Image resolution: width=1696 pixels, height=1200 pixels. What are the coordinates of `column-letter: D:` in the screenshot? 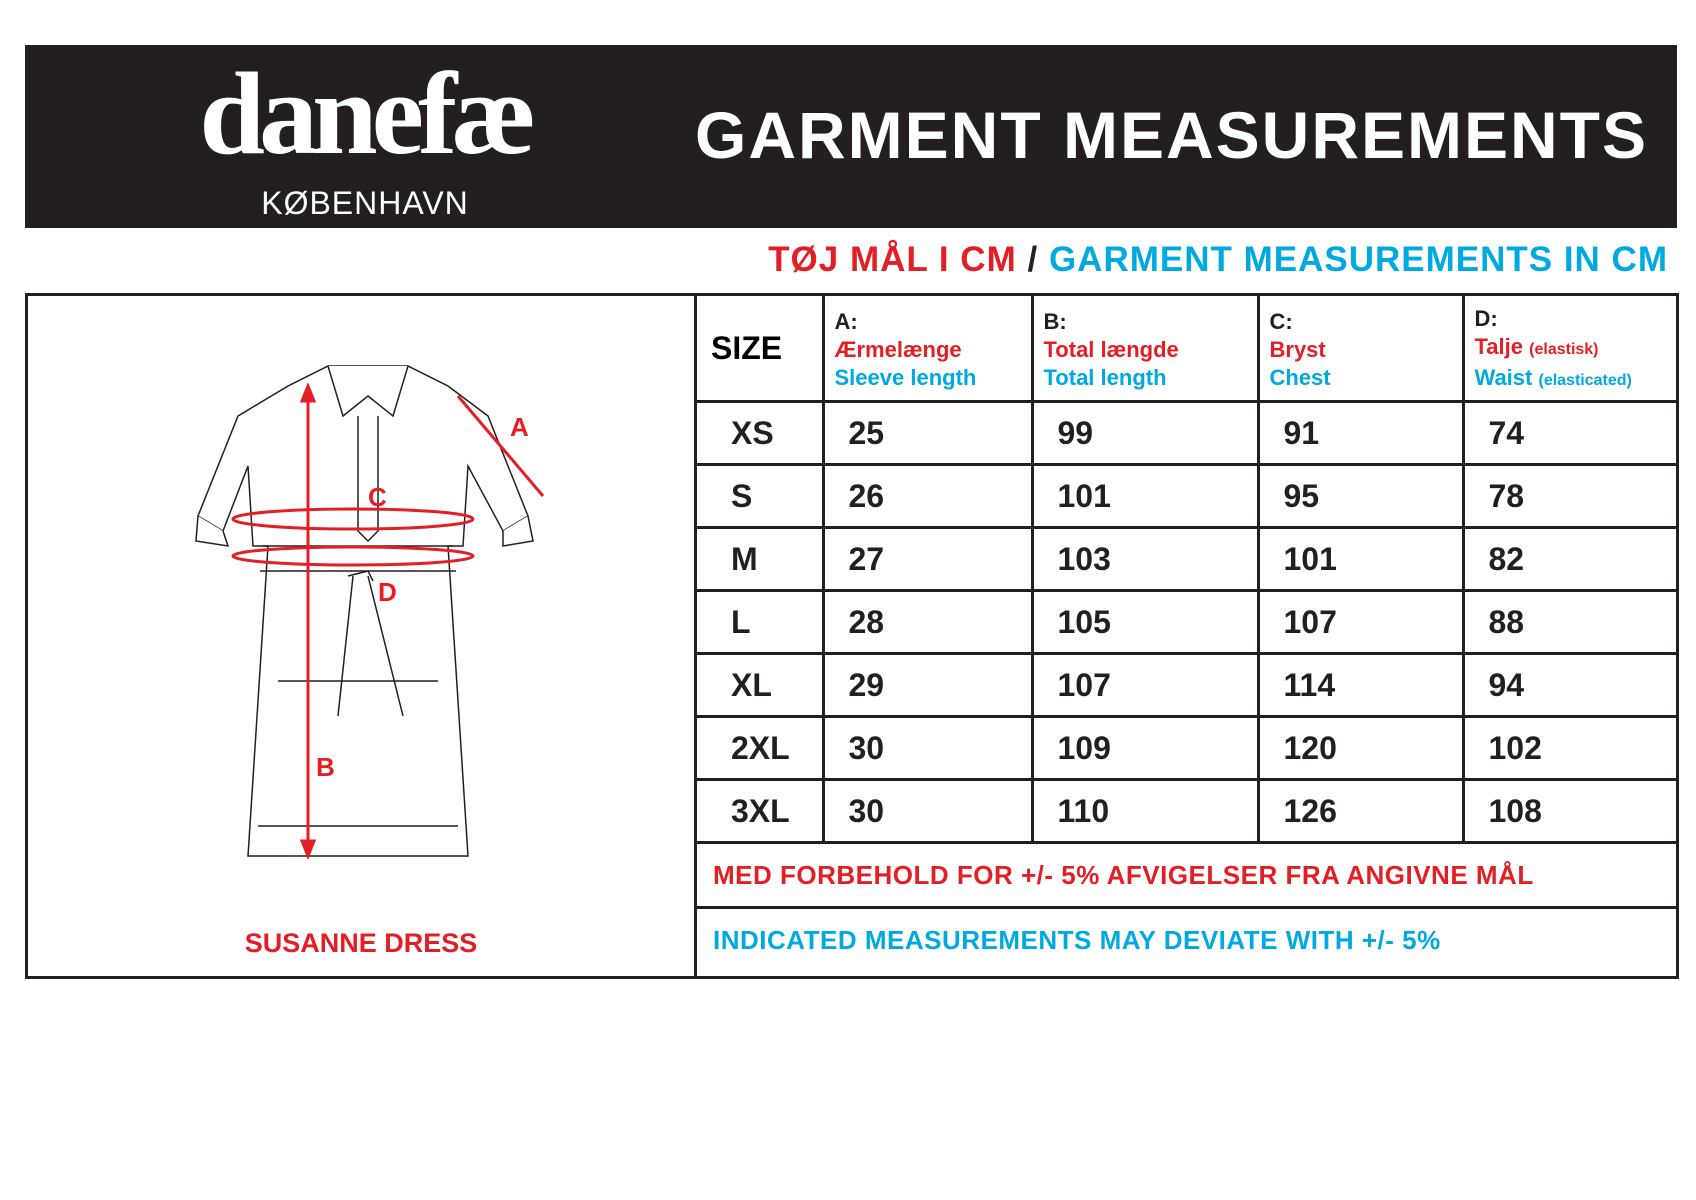 It's located at (1486, 318).